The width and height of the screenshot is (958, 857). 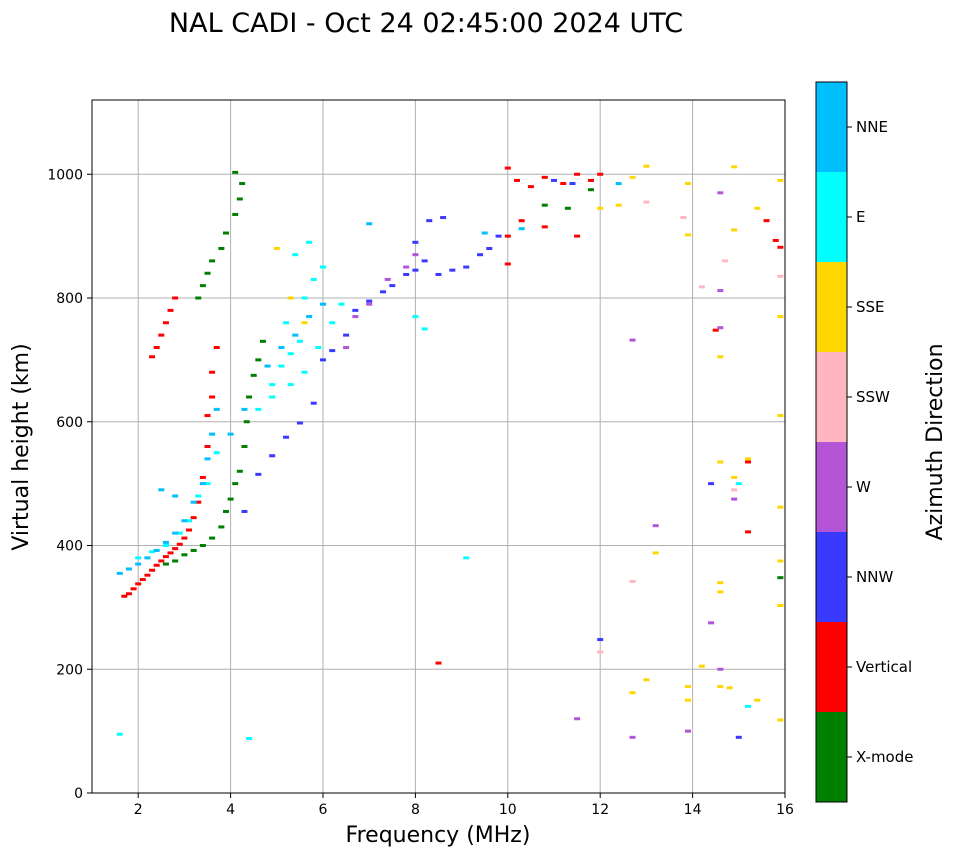 What do you see at coordinates (870, 307) in the screenshot?
I see `colorbar-label: SSE` at bounding box center [870, 307].